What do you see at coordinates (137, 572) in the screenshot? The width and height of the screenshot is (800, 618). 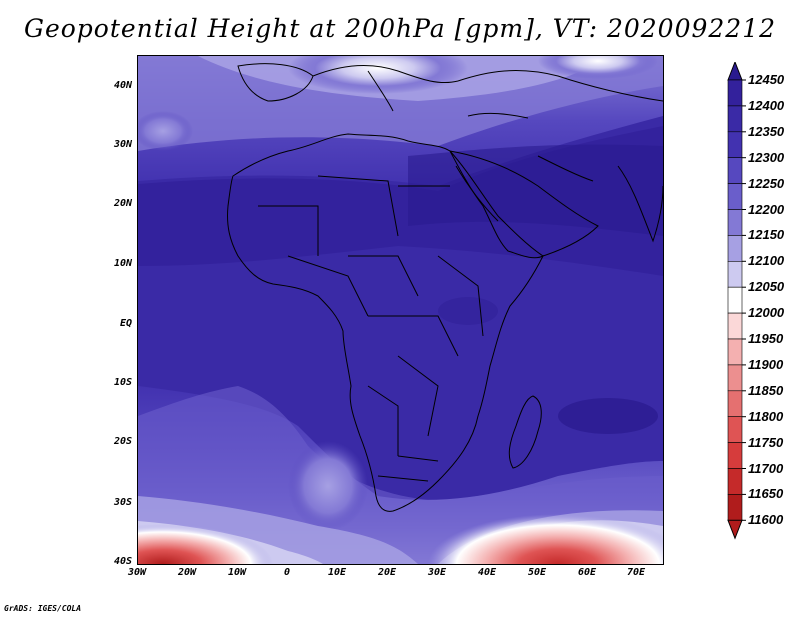 I see `lon-label-30w: 30W` at bounding box center [137, 572].